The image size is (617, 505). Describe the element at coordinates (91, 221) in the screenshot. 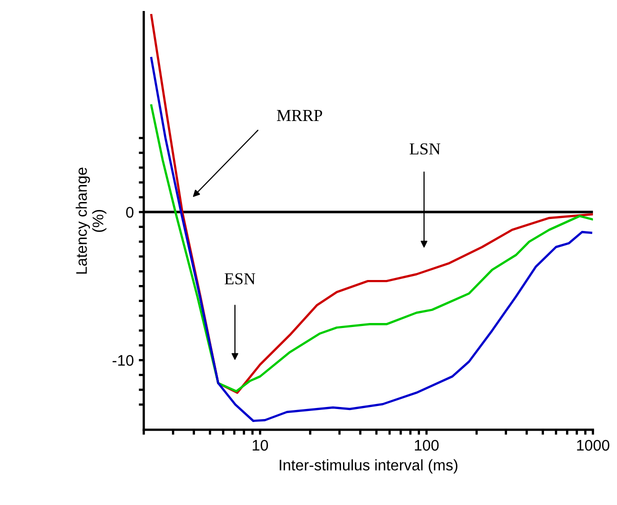

I see `y-axis-title: Latency change (%)` at that location.